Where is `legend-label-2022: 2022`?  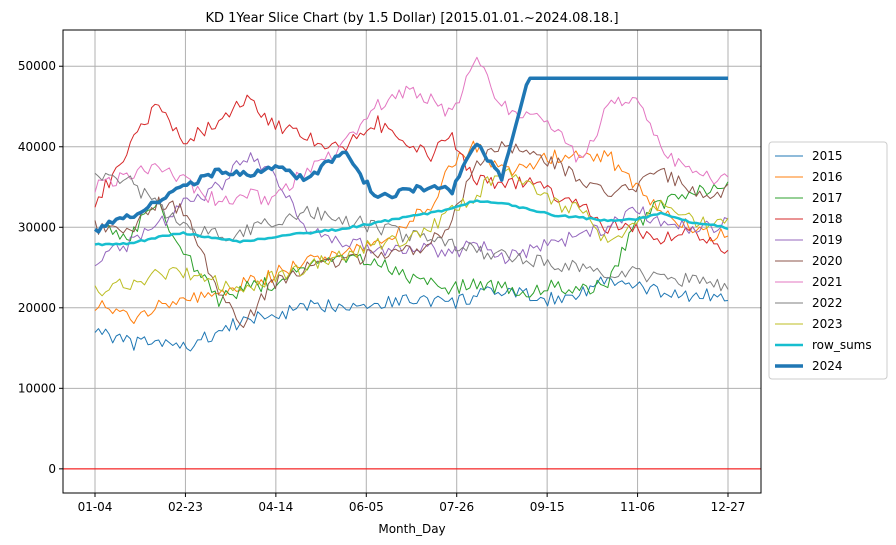 legend-label-2022: 2022 is located at coordinates (827, 303).